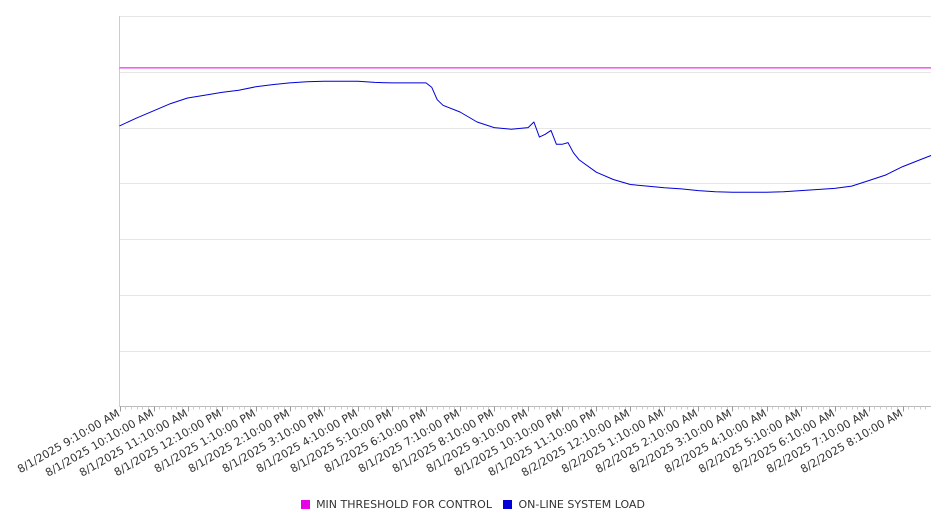 This screenshot has height=526, width=946. Describe the element at coordinates (581, 504) in the screenshot. I see `legend-label-system-load: ON-LINE SYSTEM LOAD` at that location.